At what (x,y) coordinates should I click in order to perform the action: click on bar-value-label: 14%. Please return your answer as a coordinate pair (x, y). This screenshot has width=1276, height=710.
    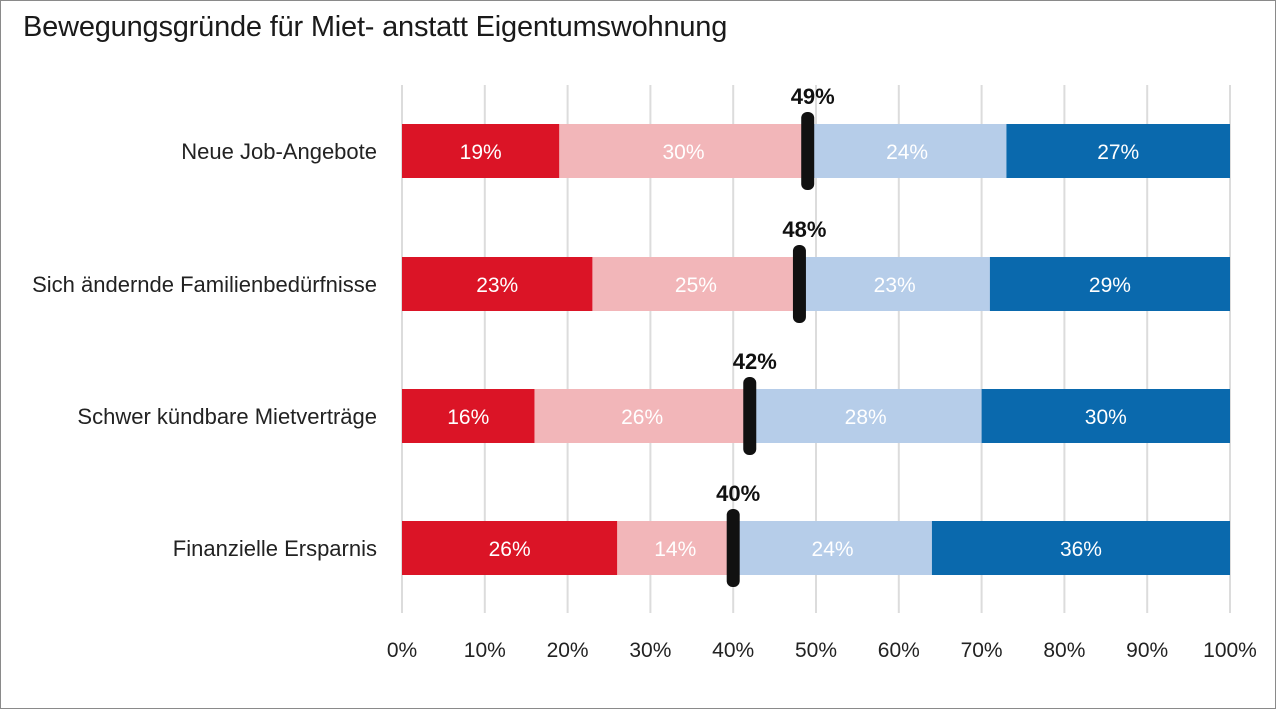
    Looking at the image, I should click on (675, 549).